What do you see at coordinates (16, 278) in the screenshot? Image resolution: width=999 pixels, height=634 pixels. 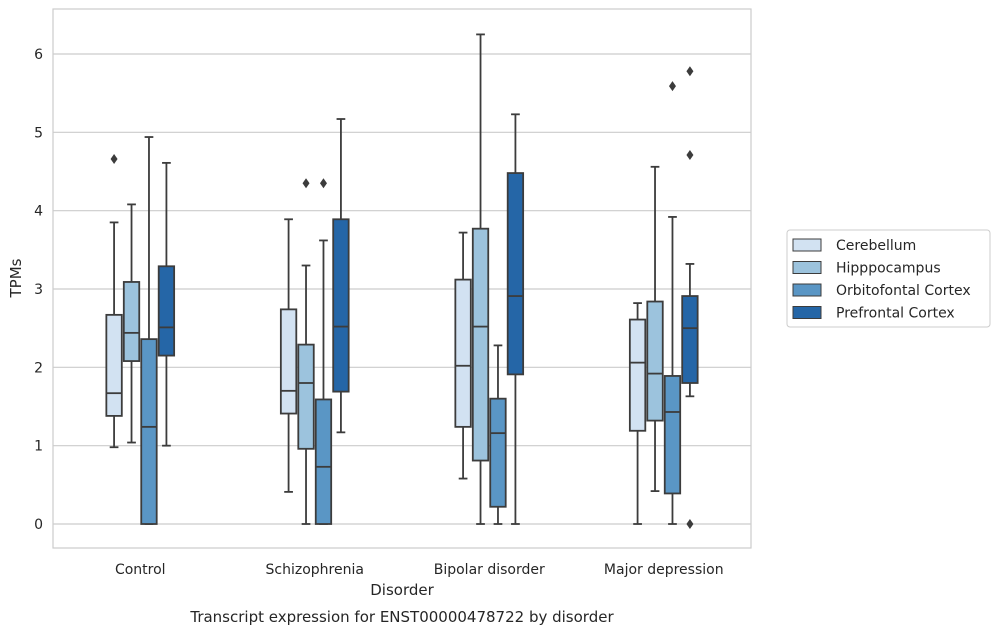 I see `y-axis-title: TPMs` at bounding box center [16, 278].